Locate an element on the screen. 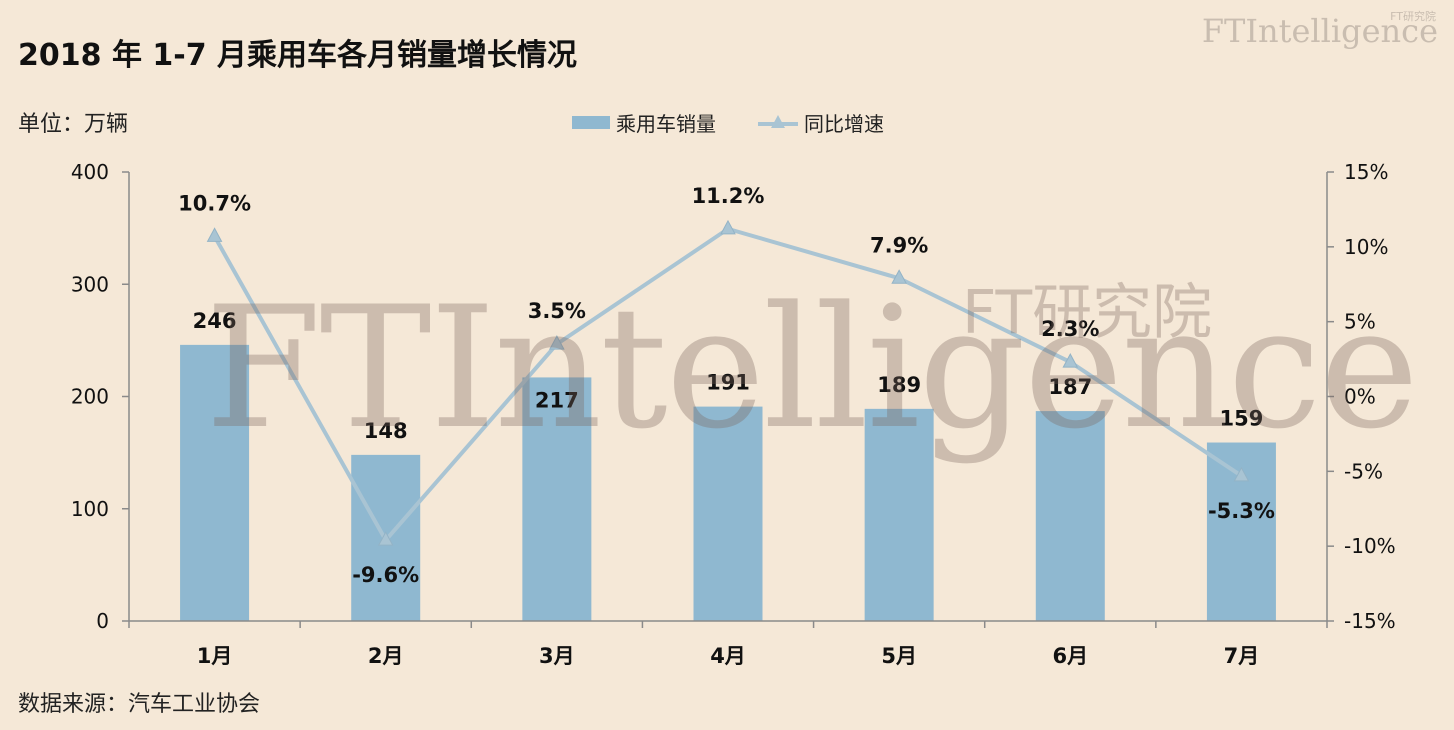 Image resolution: width=1454 pixels, height=730 pixels. bar-value-label: 246 is located at coordinates (215, 321).